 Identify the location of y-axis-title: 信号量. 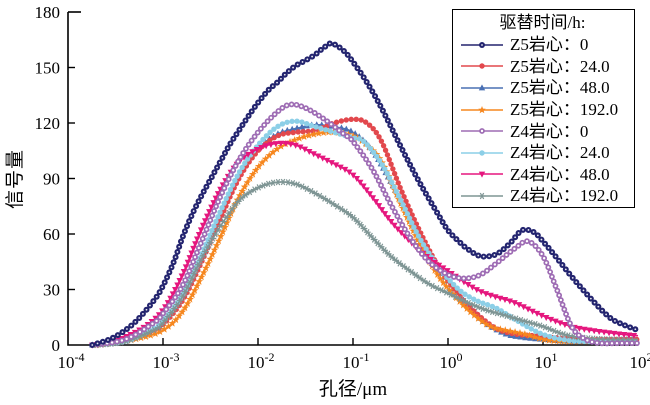
(15, 179).